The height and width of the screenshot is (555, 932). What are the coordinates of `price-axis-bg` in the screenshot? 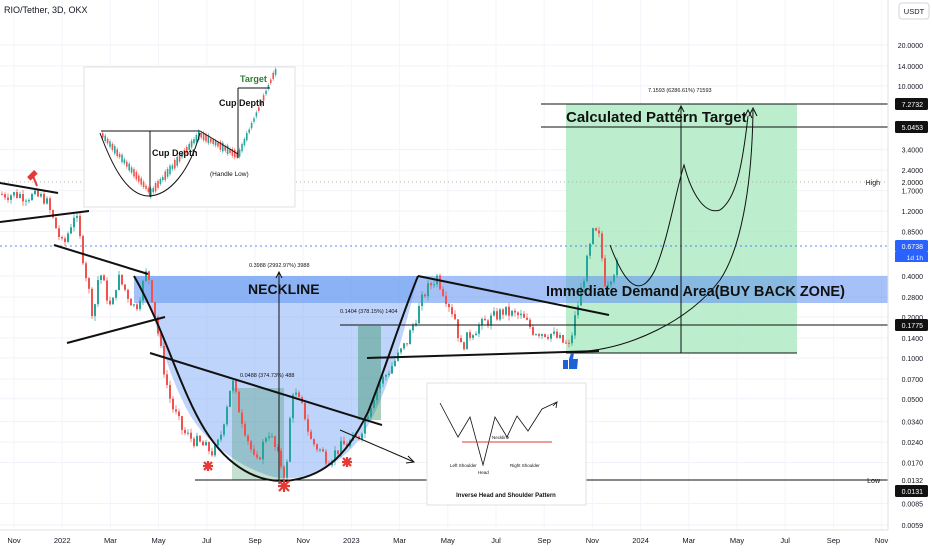 It's located at (910, 275).